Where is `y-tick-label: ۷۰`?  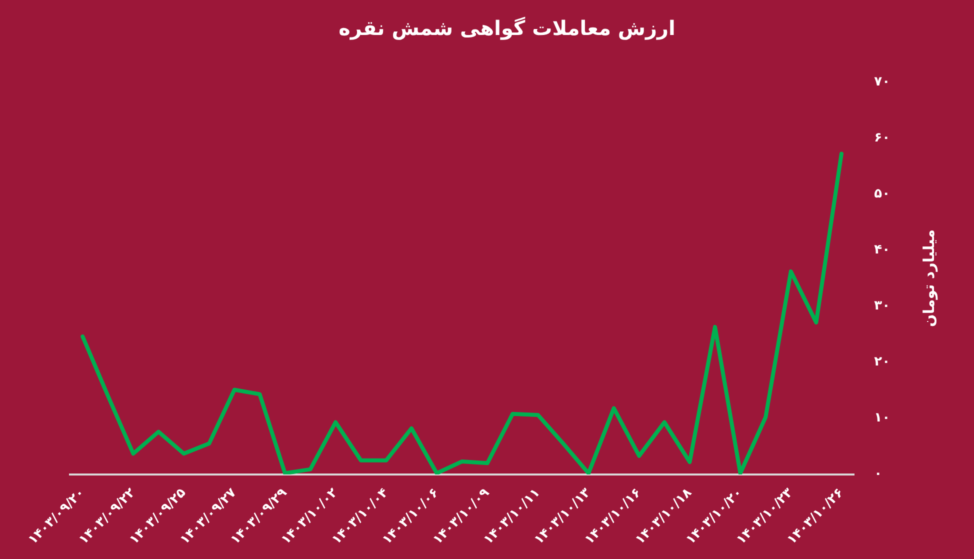
y-tick-label: ۷۰ is located at coordinates (882, 82).